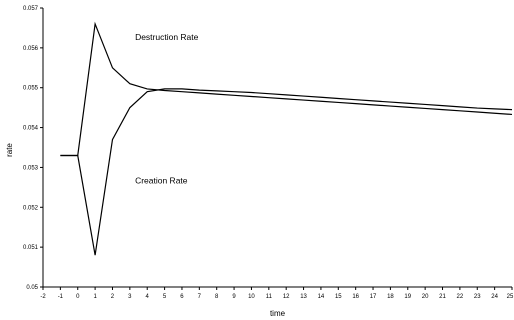 This screenshot has width=514, height=320. What do you see at coordinates (167, 108) in the screenshot?
I see `annotations: Destruction Rate Creation Rate` at bounding box center [167, 108].